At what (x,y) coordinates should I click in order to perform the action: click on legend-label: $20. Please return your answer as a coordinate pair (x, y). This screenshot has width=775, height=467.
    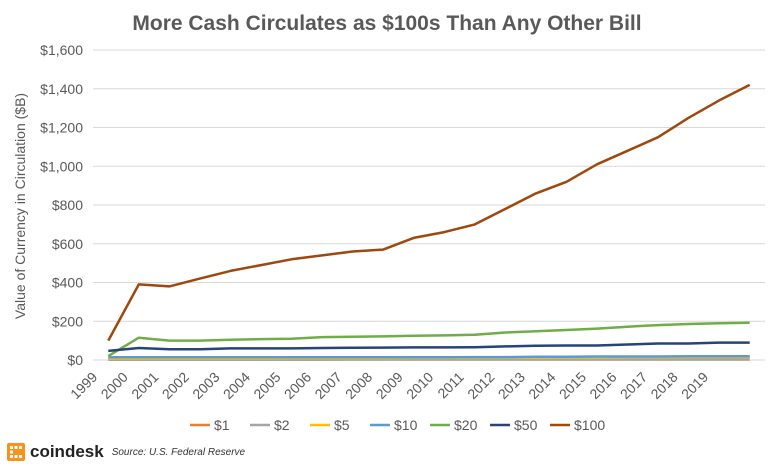
    Looking at the image, I should click on (466, 425).